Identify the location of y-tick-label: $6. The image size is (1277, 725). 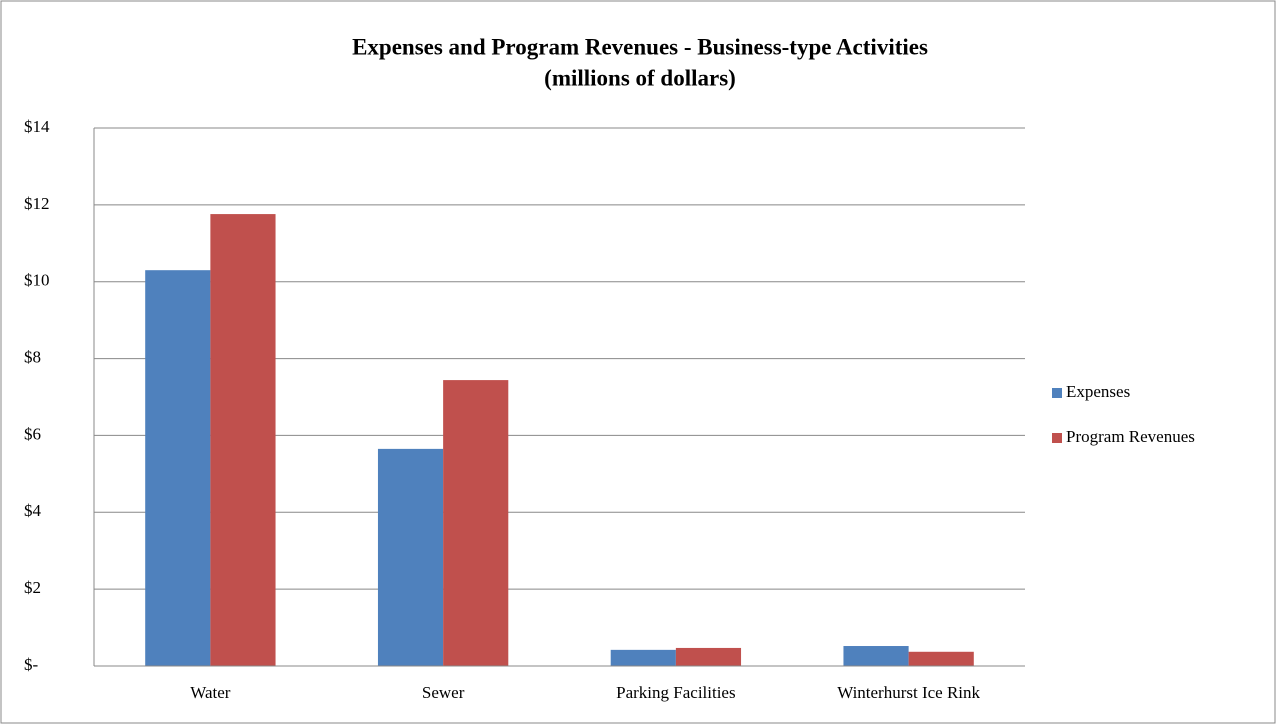
(32, 433).